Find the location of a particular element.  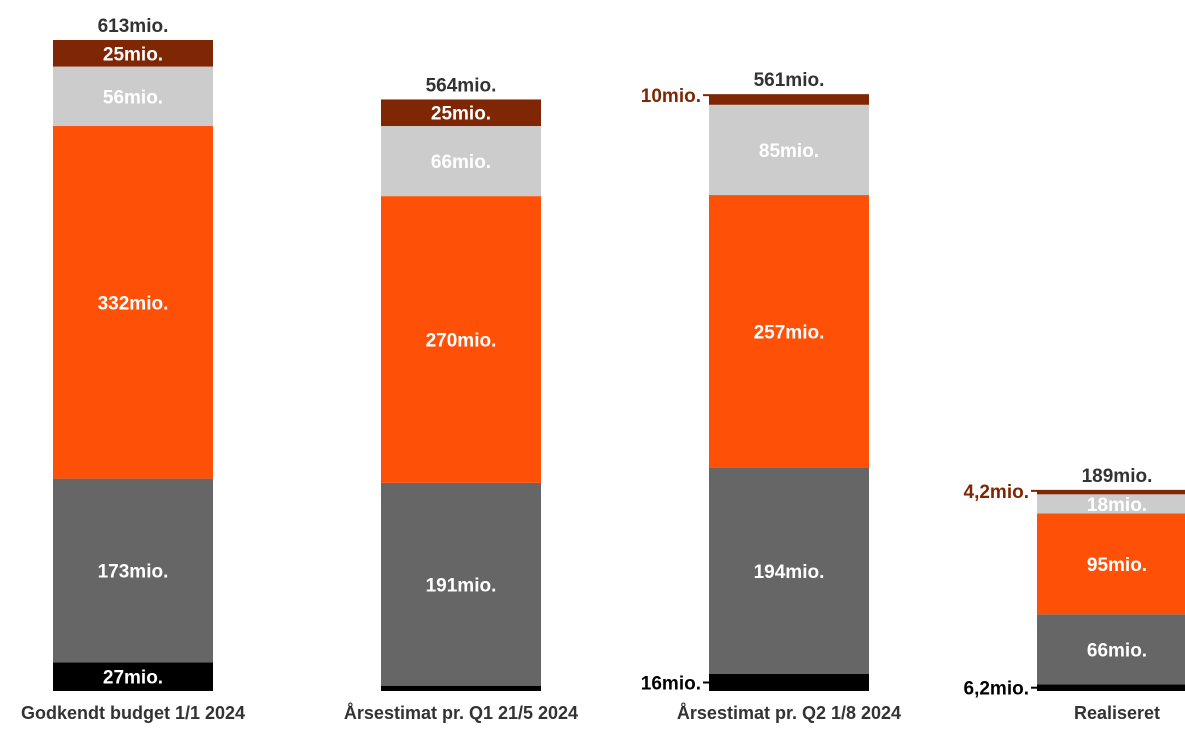

category-label: Årsestimat pr. Q2 1/8 2024 is located at coordinates (789, 713).